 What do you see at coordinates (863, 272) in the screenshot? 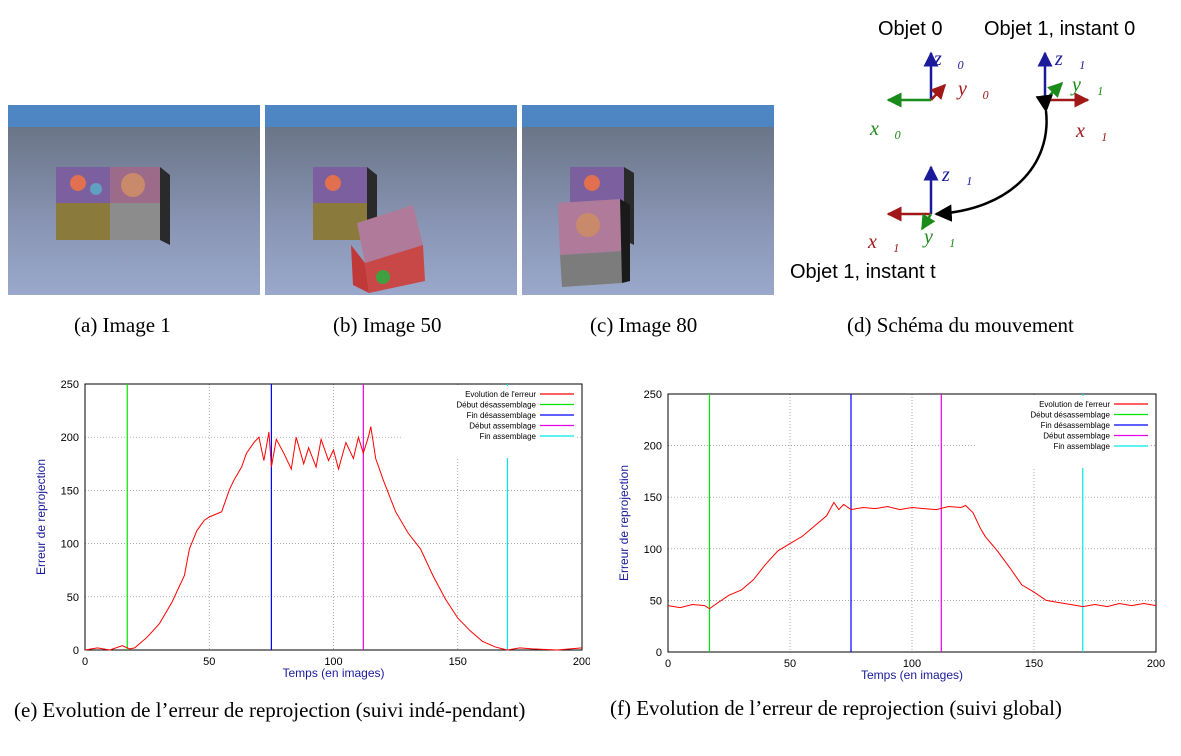
I see `label-obj1-tt: Objet 1, instant t` at bounding box center [863, 272].